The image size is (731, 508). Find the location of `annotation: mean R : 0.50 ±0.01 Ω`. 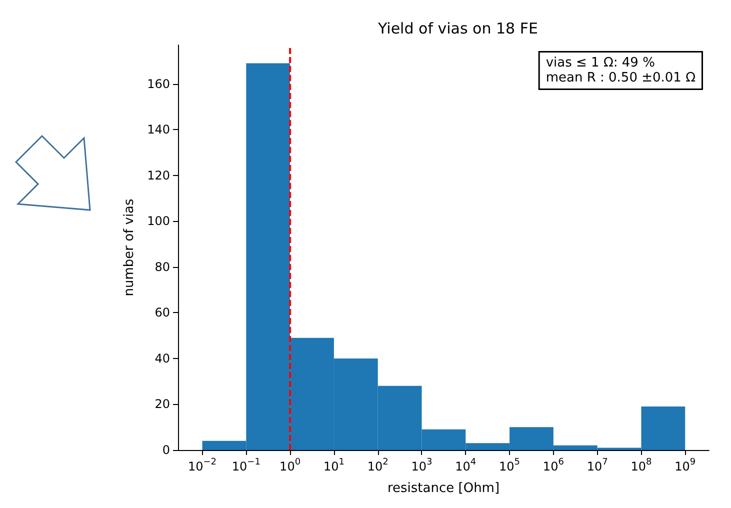

annotation: mean R : 0.50 ±0.01 Ω is located at coordinates (621, 78).